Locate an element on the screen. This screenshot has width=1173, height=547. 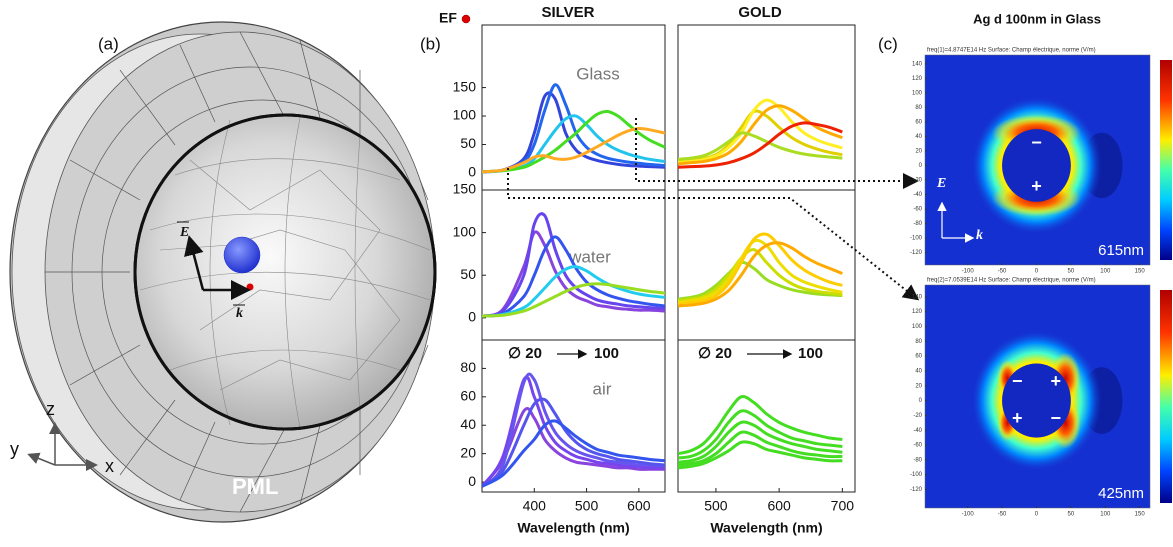
x-tick-label: 700 is located at coordinates (843, 506).